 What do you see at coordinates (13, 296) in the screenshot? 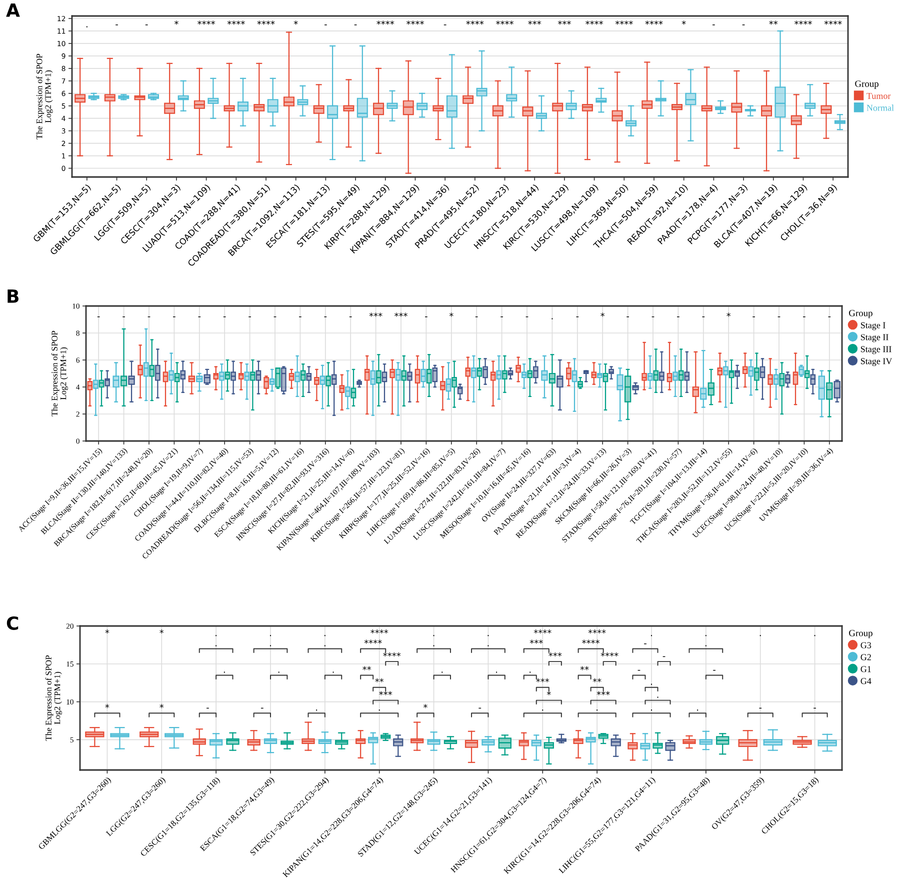
I see `chart-title: B` at bounding box center [13, 296].